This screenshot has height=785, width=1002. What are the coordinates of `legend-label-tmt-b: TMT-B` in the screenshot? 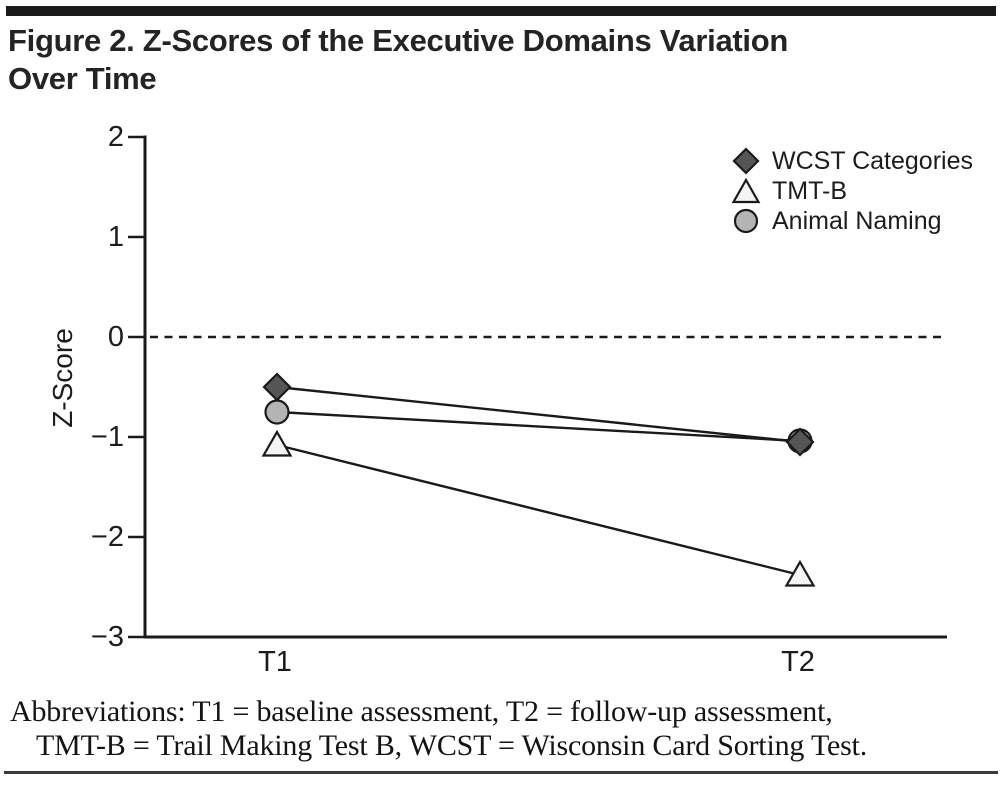 It's located at (809, 190).